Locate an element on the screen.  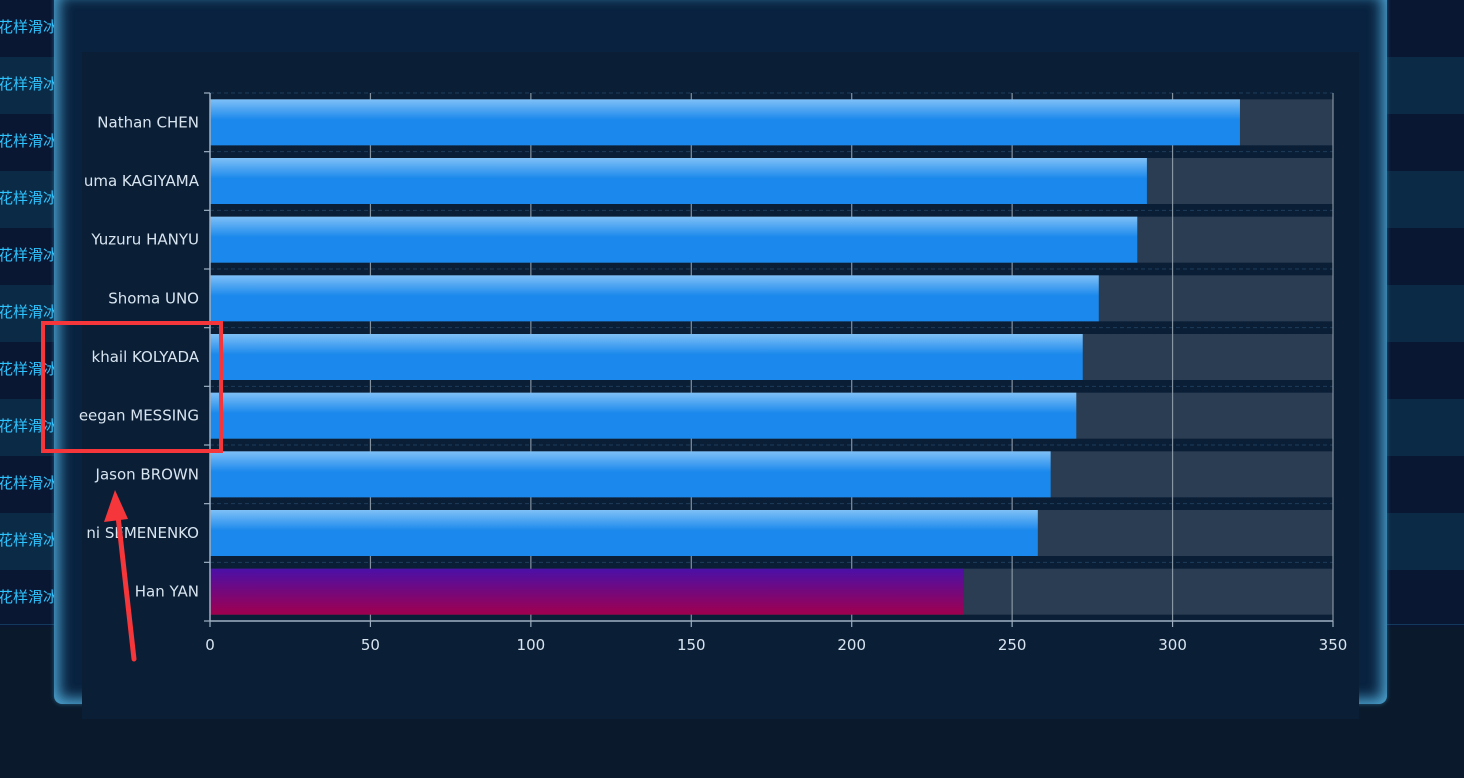
y-tick-label: Jason BROWN is located at coordinates (147, 474).